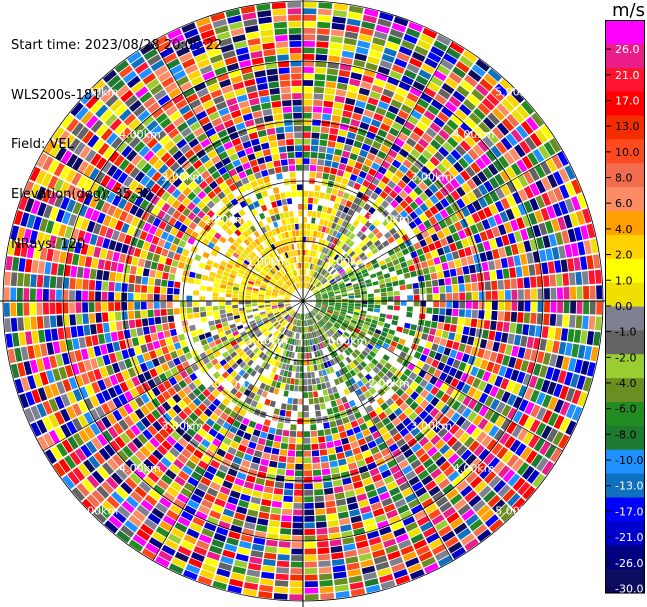 Image resolution: width=647 pixels, height=607 pixels. What do you see at coordinates (627, 100) in the screenshot?
I see `colorbar-tick-label: 17.0` at bounding box center [627, 100].